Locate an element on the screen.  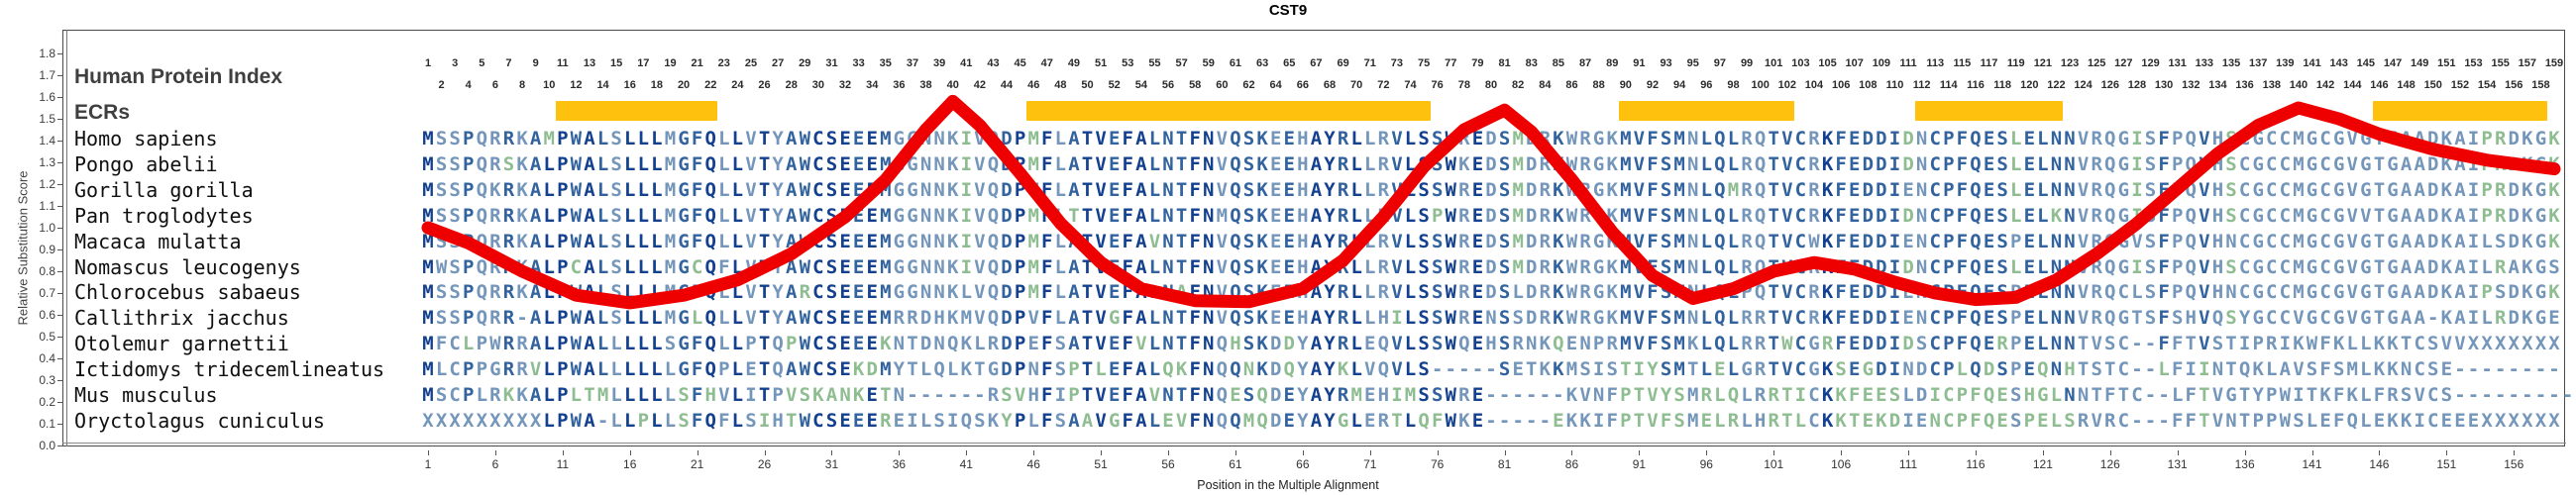
ecr-region-bar is located at coordinates (2460, 111).